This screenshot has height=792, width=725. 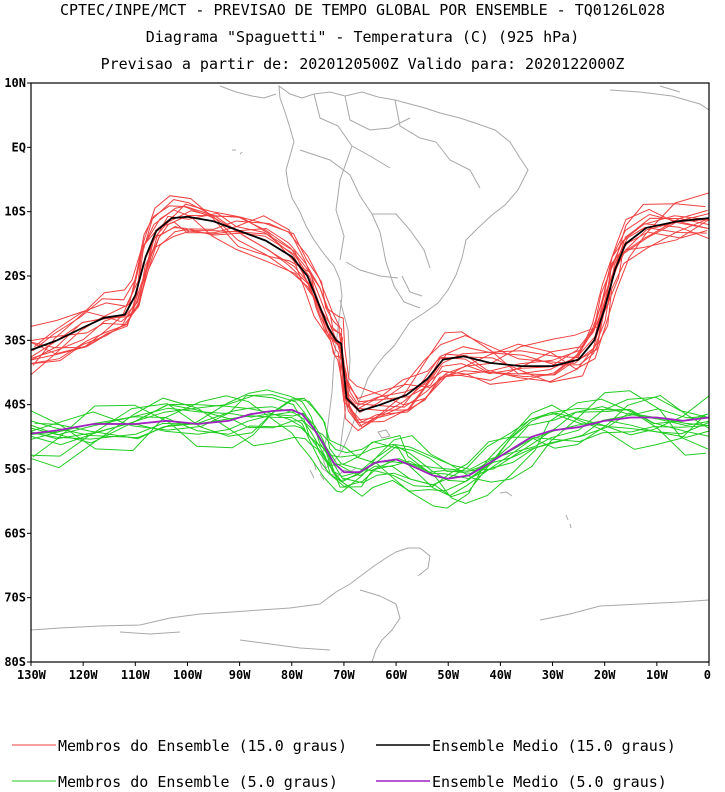 What do you see at coordinates (396, 675) in the screenshot?
I see `lon-tick-label: 60W` at bounding box center [396, 675].